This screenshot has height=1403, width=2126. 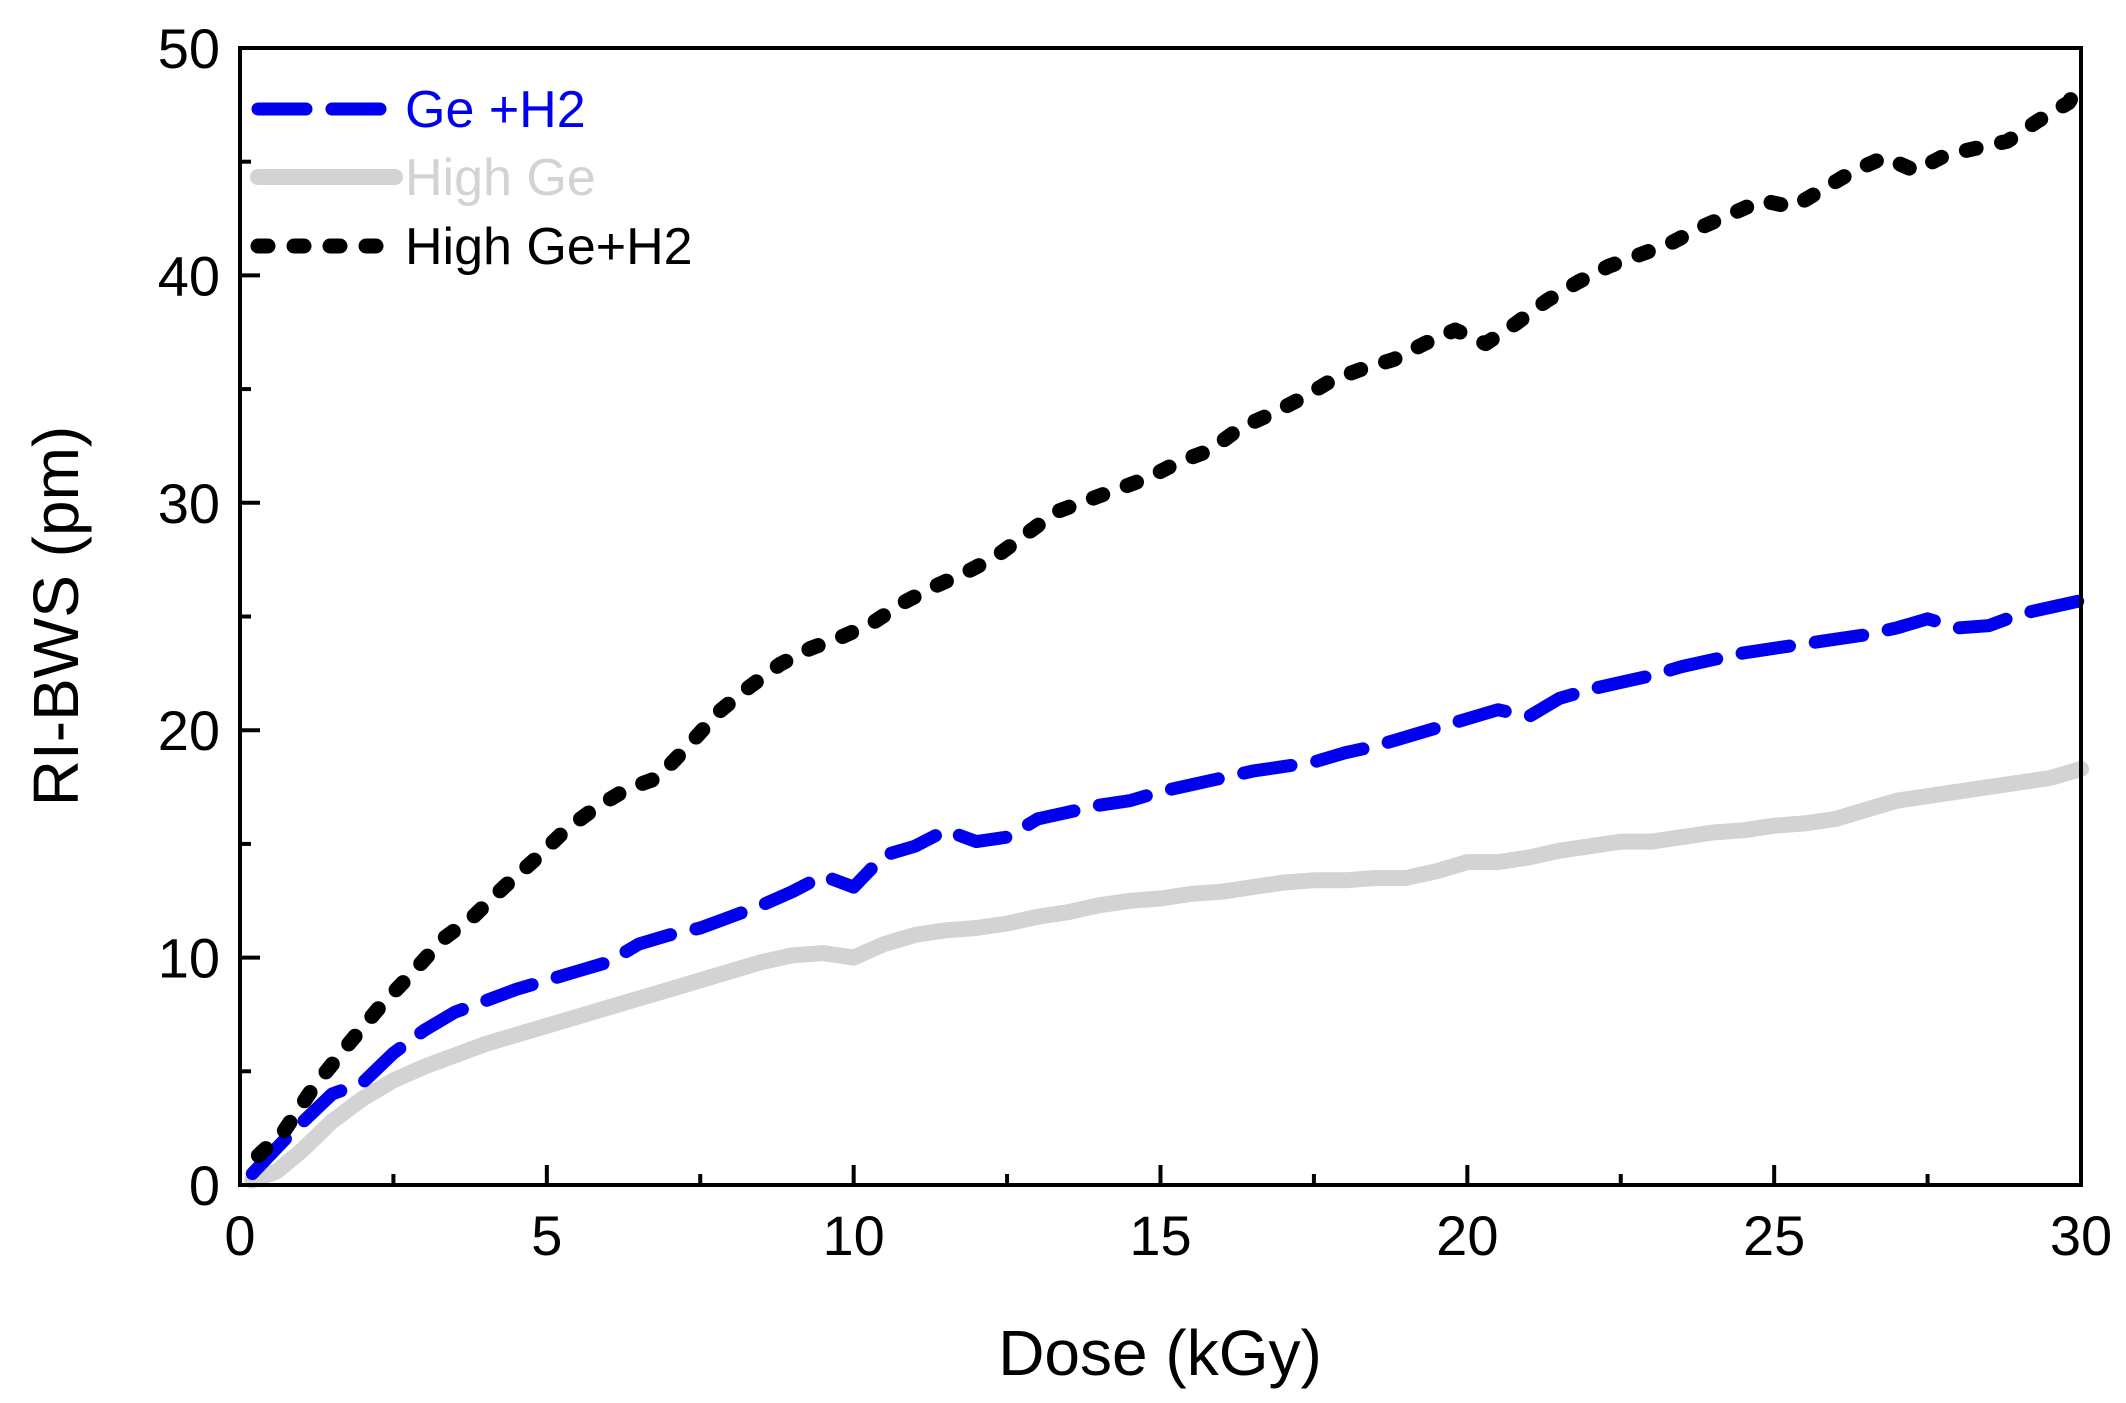 I want to click on legend-label-ge-h2: Ge +H2, so click(x=495, y=110).